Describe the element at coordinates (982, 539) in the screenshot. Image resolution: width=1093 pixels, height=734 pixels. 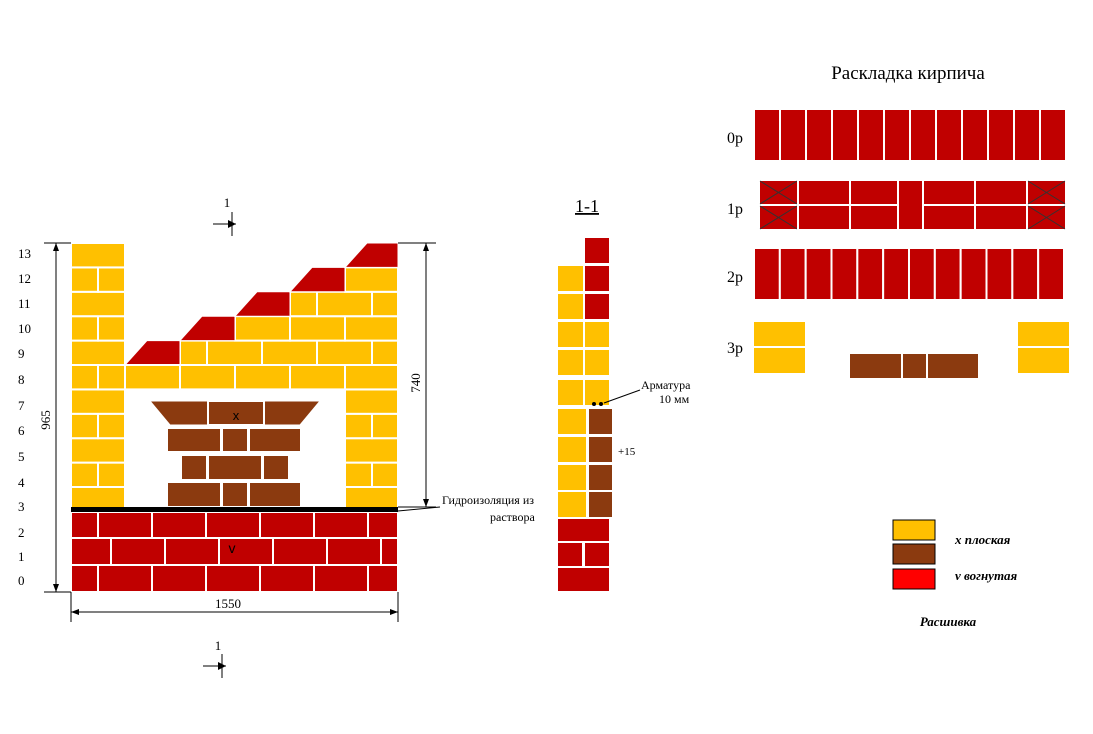
I see `legend-label-flat: х плоская` at that location.